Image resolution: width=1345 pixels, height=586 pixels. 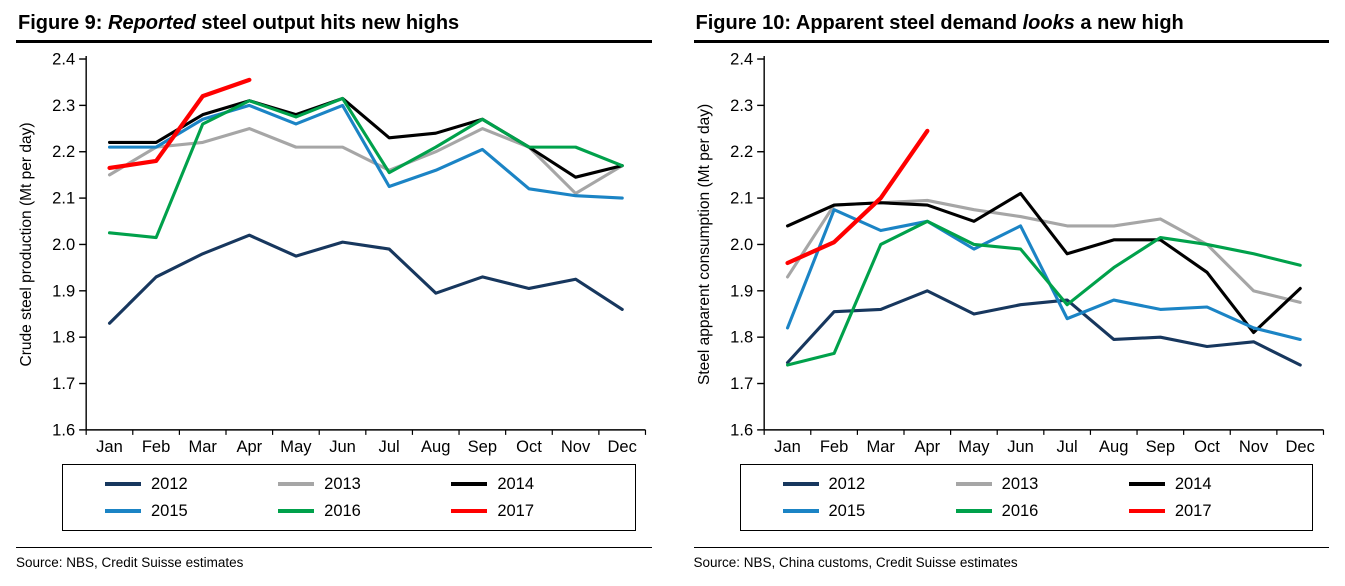 What do you see at coordinates (859, 23) in the screenshot?
I see `title-text: Figure 10: Apparent steel demand` at bounding box center [859, 23].